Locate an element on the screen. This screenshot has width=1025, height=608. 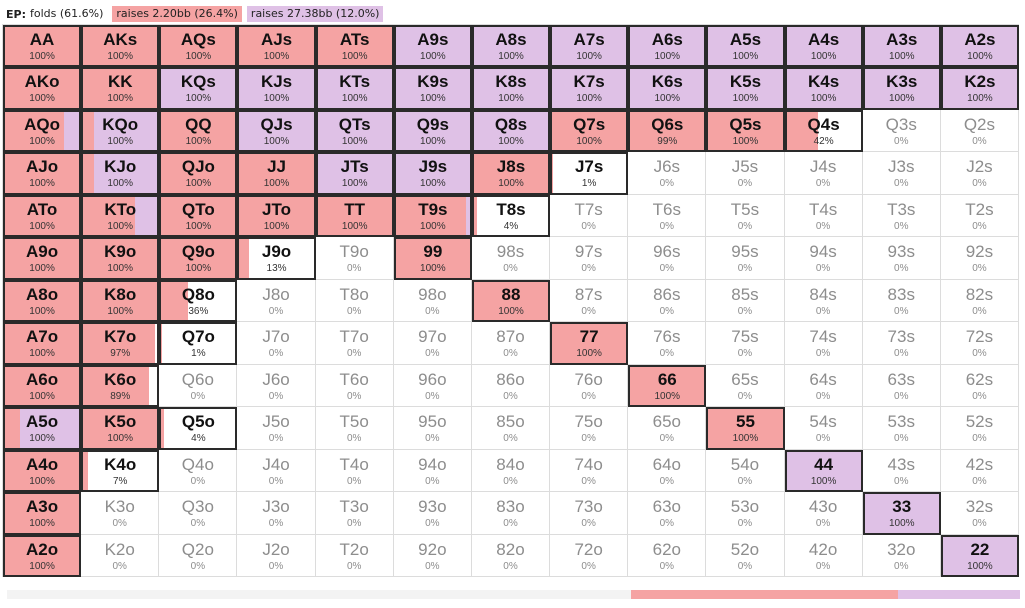
hand-cell-83o: 83o 0% is located at coordinates (511, 513).